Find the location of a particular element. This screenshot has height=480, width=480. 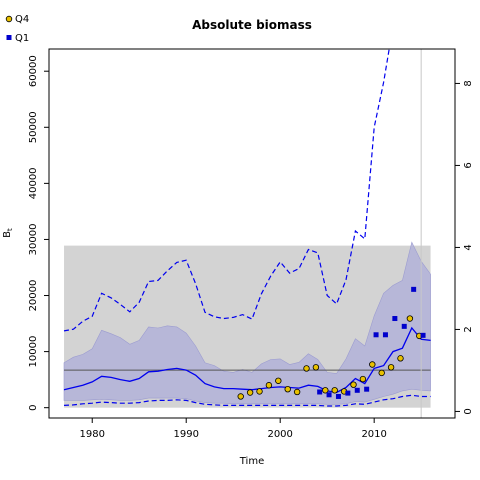

y-tick-label: 30000 is located at coordinates (33, 240).